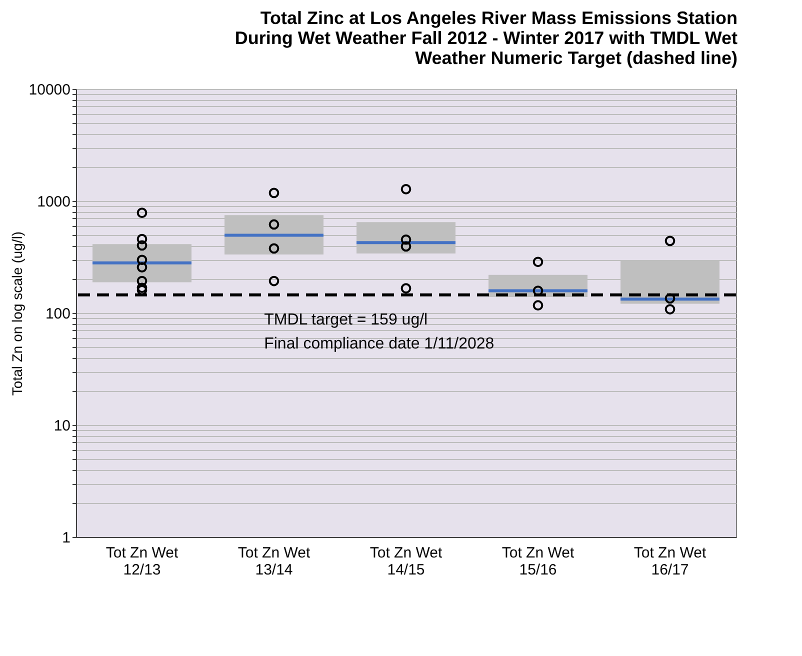  What do you see at coordinates (62, 426) in the screenshot?
I see `y-tick-label: 10` at bounding box center [62, 426].